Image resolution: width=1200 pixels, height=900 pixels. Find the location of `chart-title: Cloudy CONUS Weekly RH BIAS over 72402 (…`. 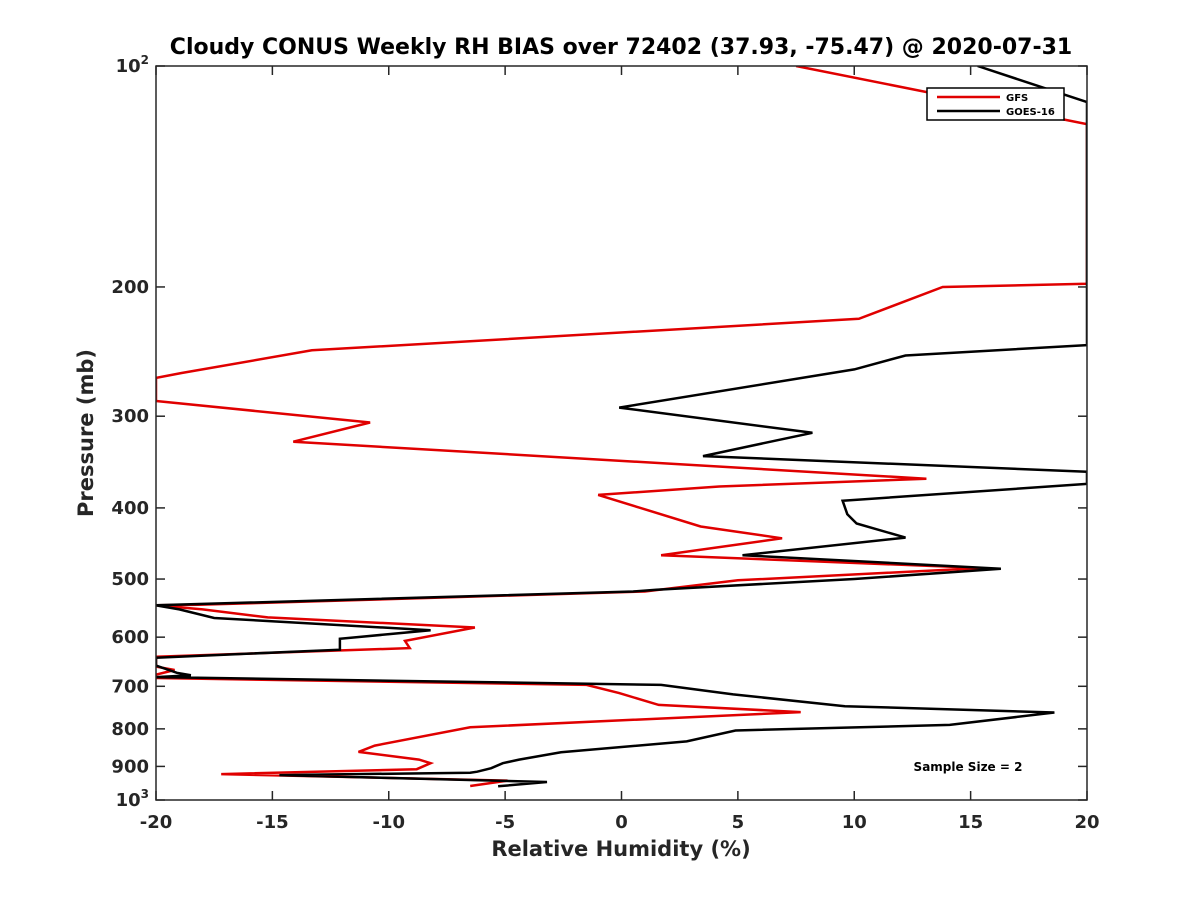

chart-title: Cloudy CONUS Weekly RH BIAS over 72402 (… is located at coordinates (621, 47).